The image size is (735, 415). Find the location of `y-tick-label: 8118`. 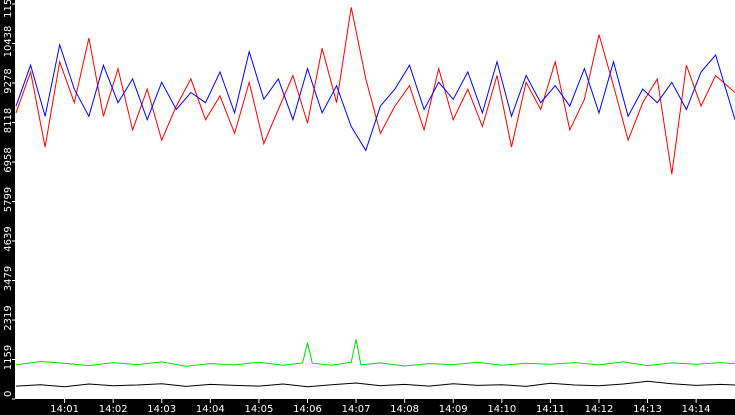

y-tick-label: 8118 is located at coordinates (8, 120).